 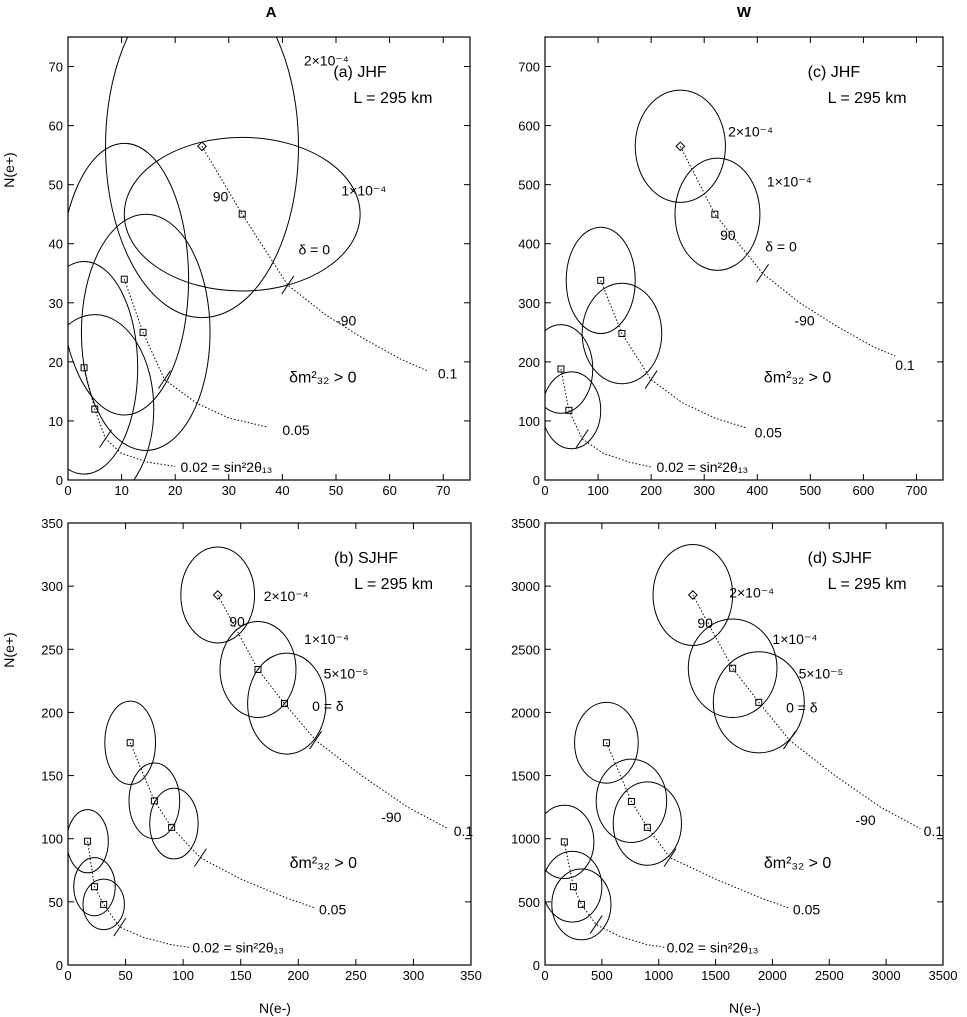 I want to click on y-tick-label: 100, so click(x=529, y=421).